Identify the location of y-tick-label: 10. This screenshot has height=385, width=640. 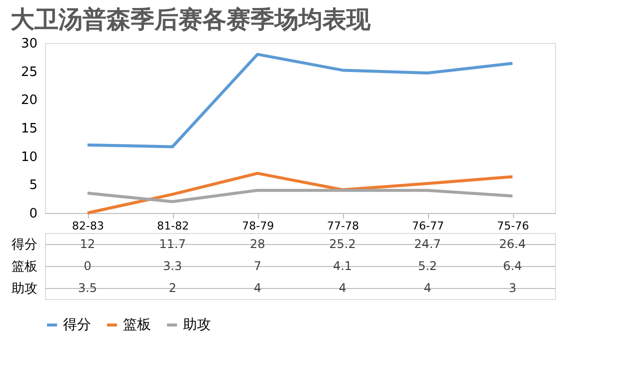
(29, 157).